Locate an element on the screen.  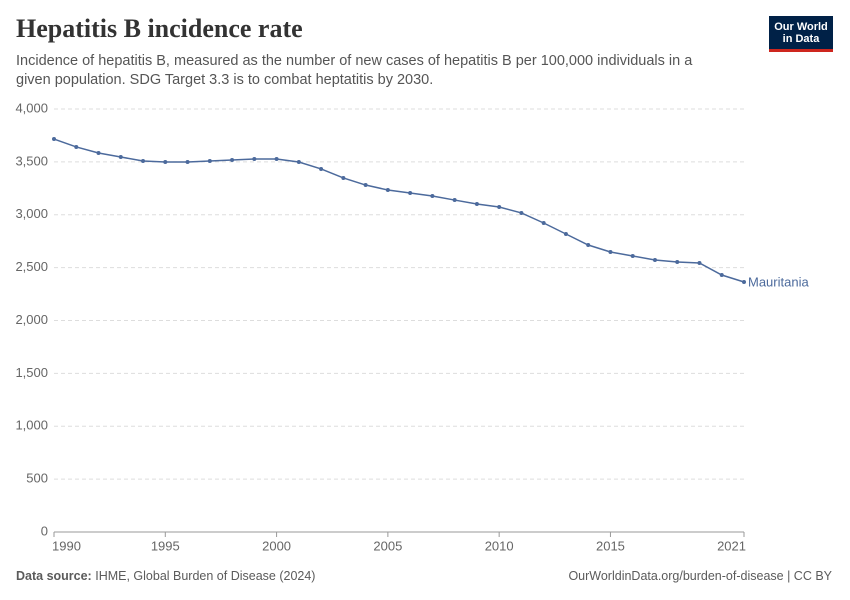
series-label: Mauritania is located at coordinates (778, 281).